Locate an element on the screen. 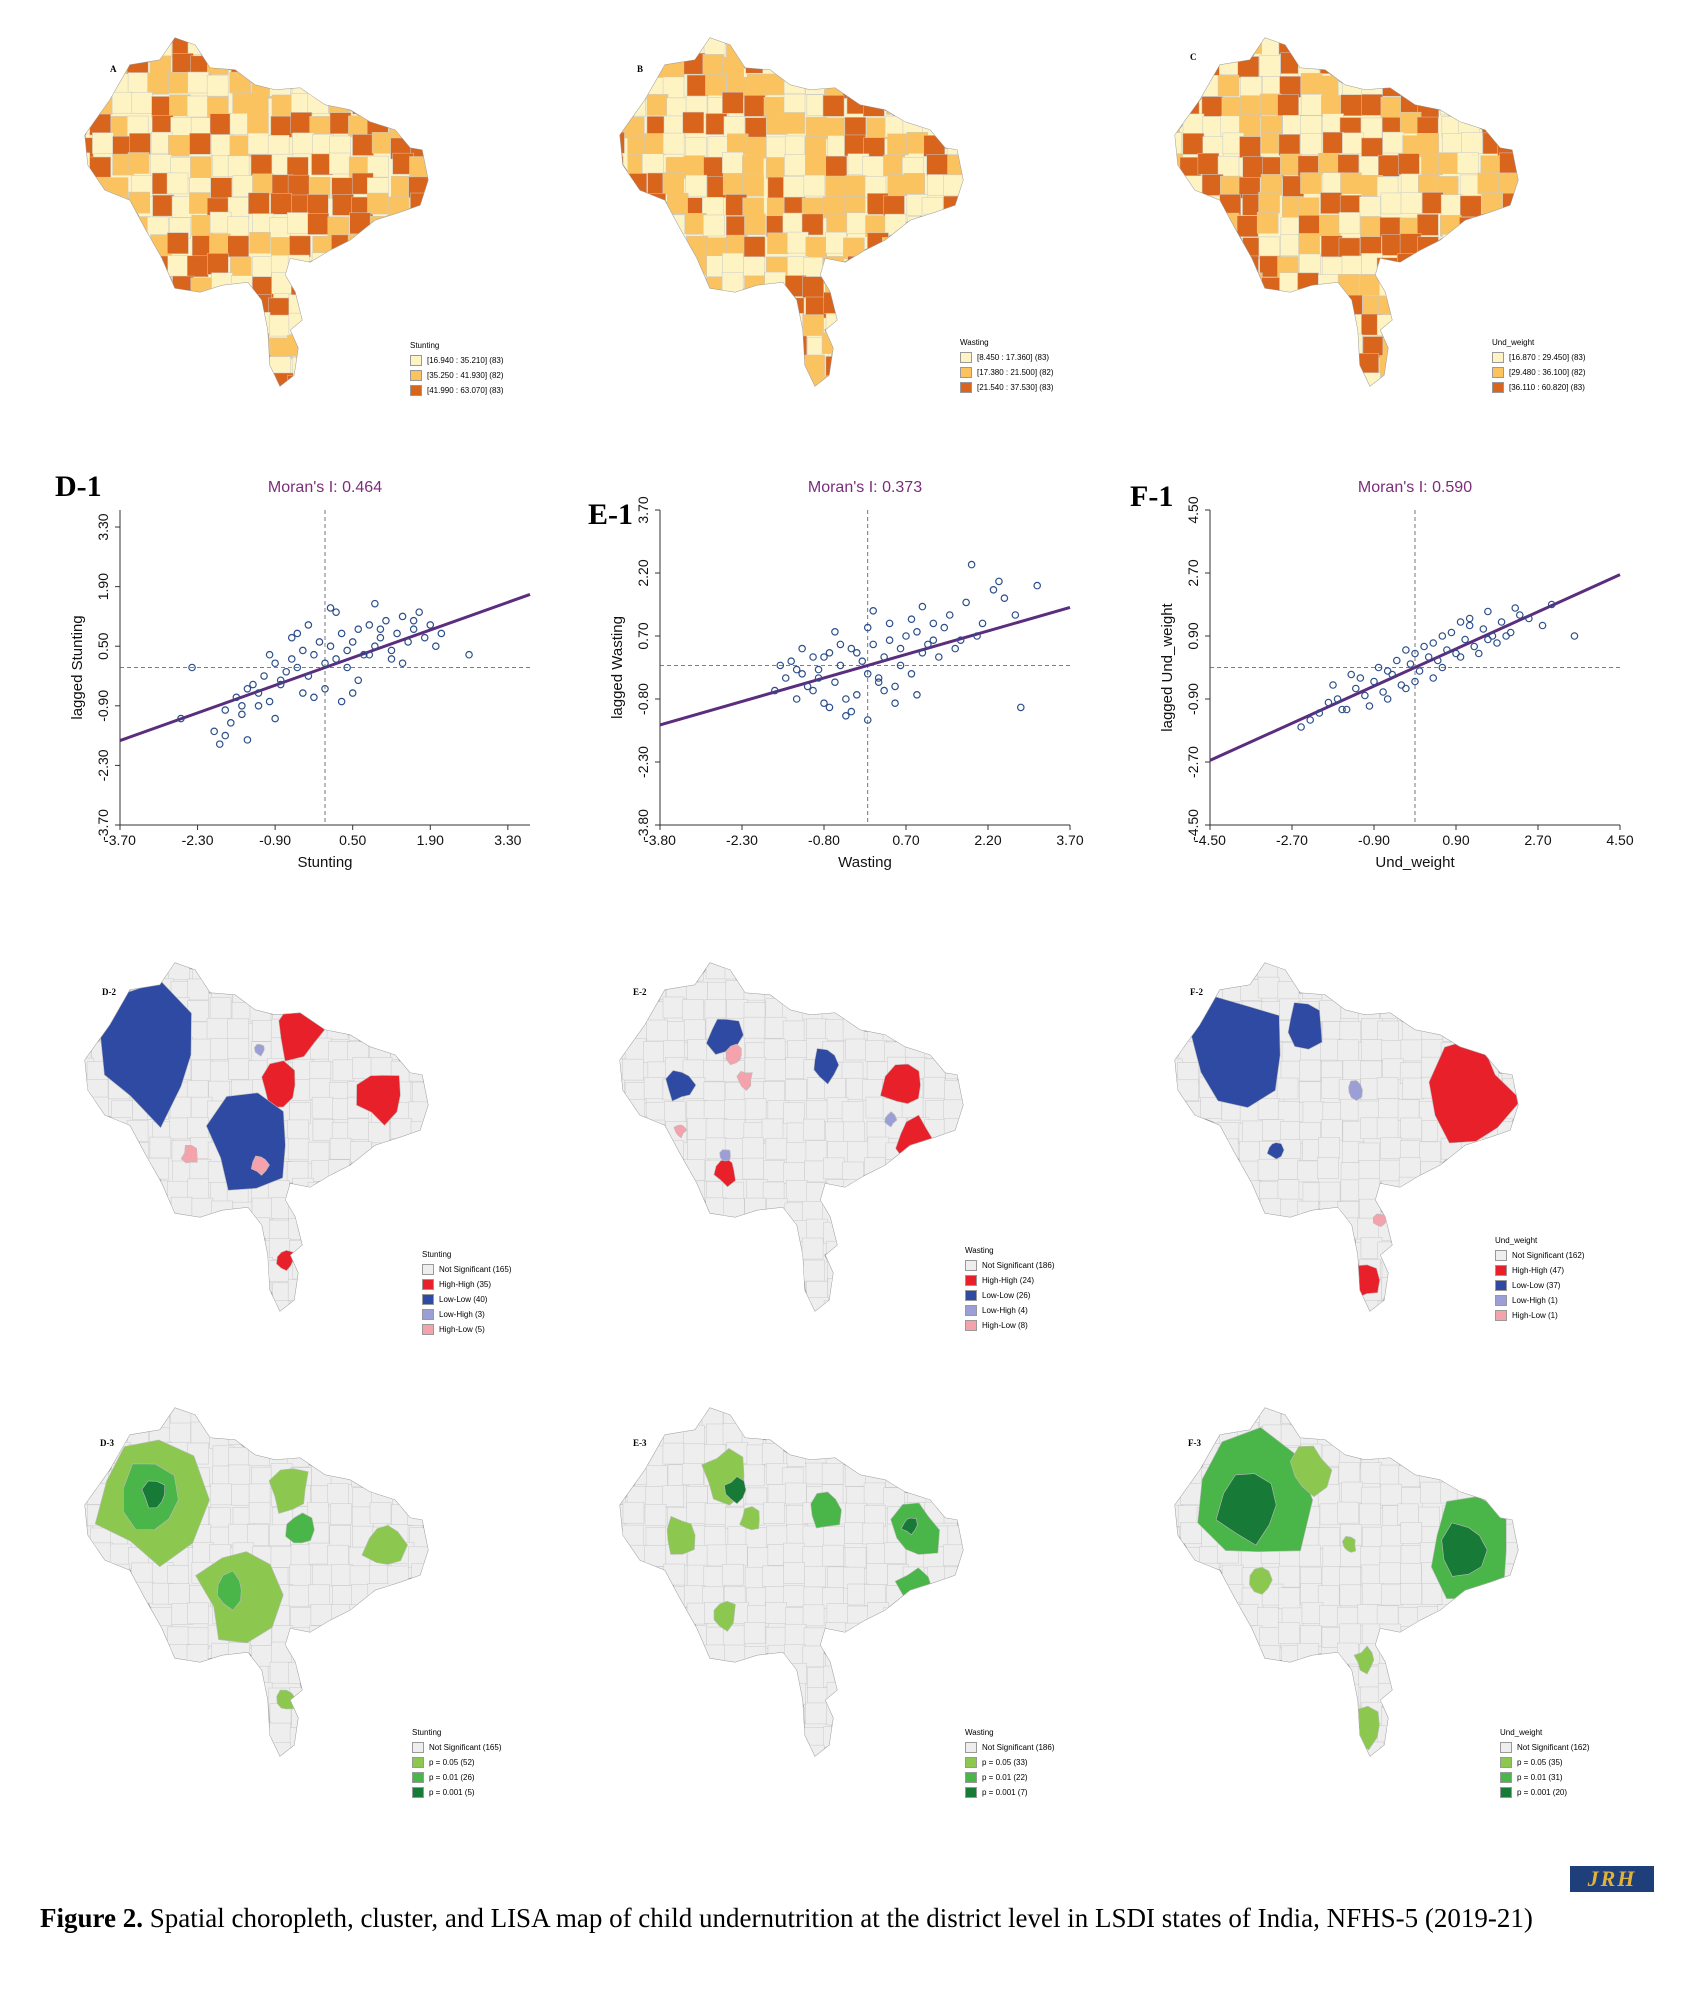 The width and height of the screenshot is (1694, 2000). y-tick-label: 4.50 is located at coordinates (1193, 509).